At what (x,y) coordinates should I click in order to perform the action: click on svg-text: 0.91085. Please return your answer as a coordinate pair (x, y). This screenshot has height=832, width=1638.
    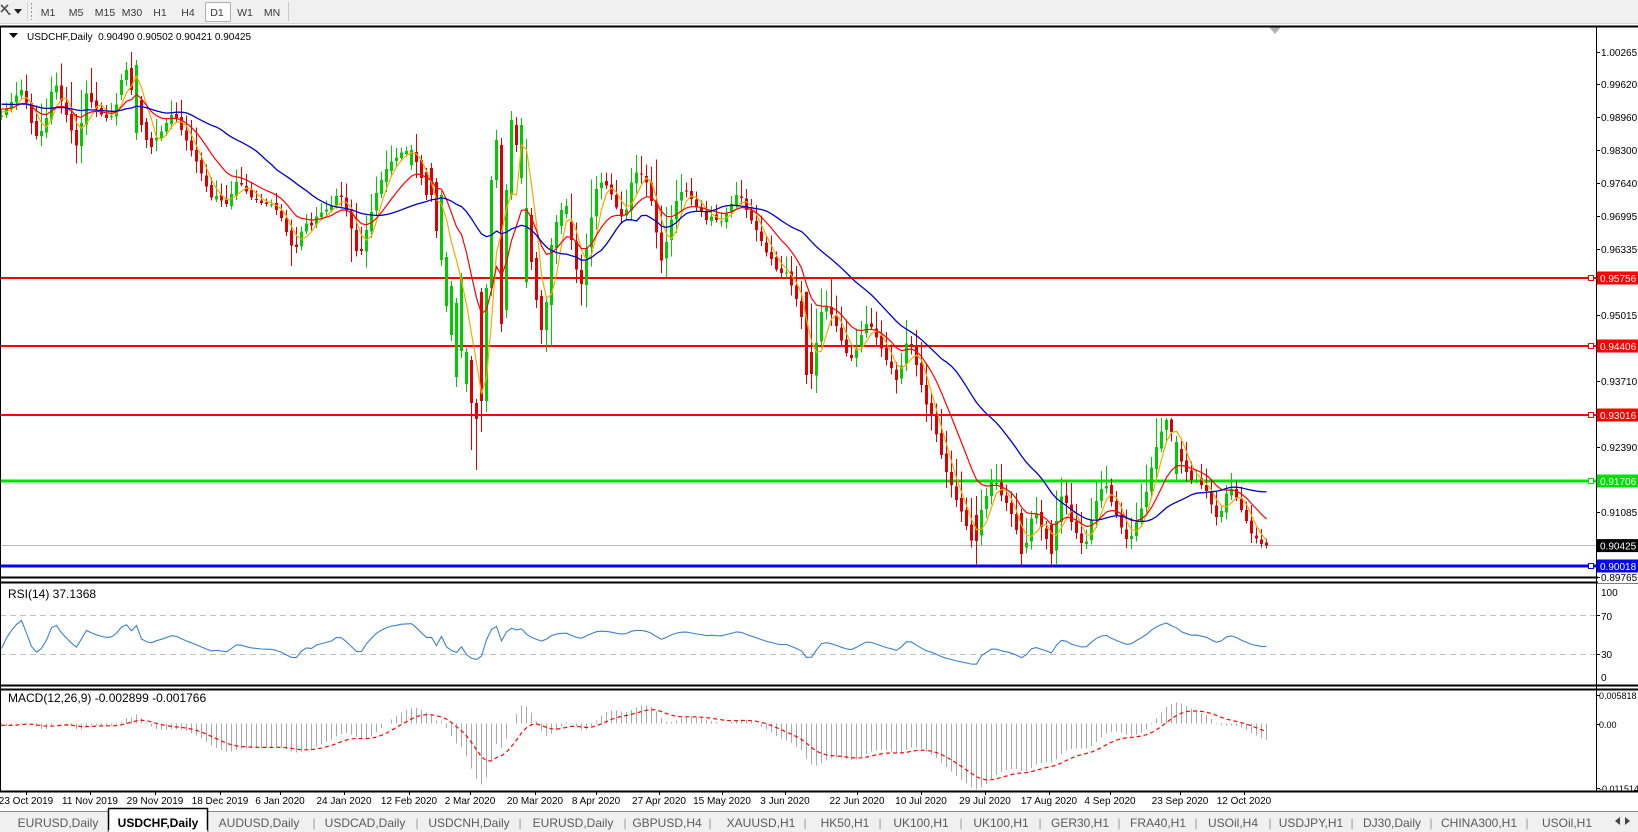
    Looking at the image, I should click on (1619, 513).